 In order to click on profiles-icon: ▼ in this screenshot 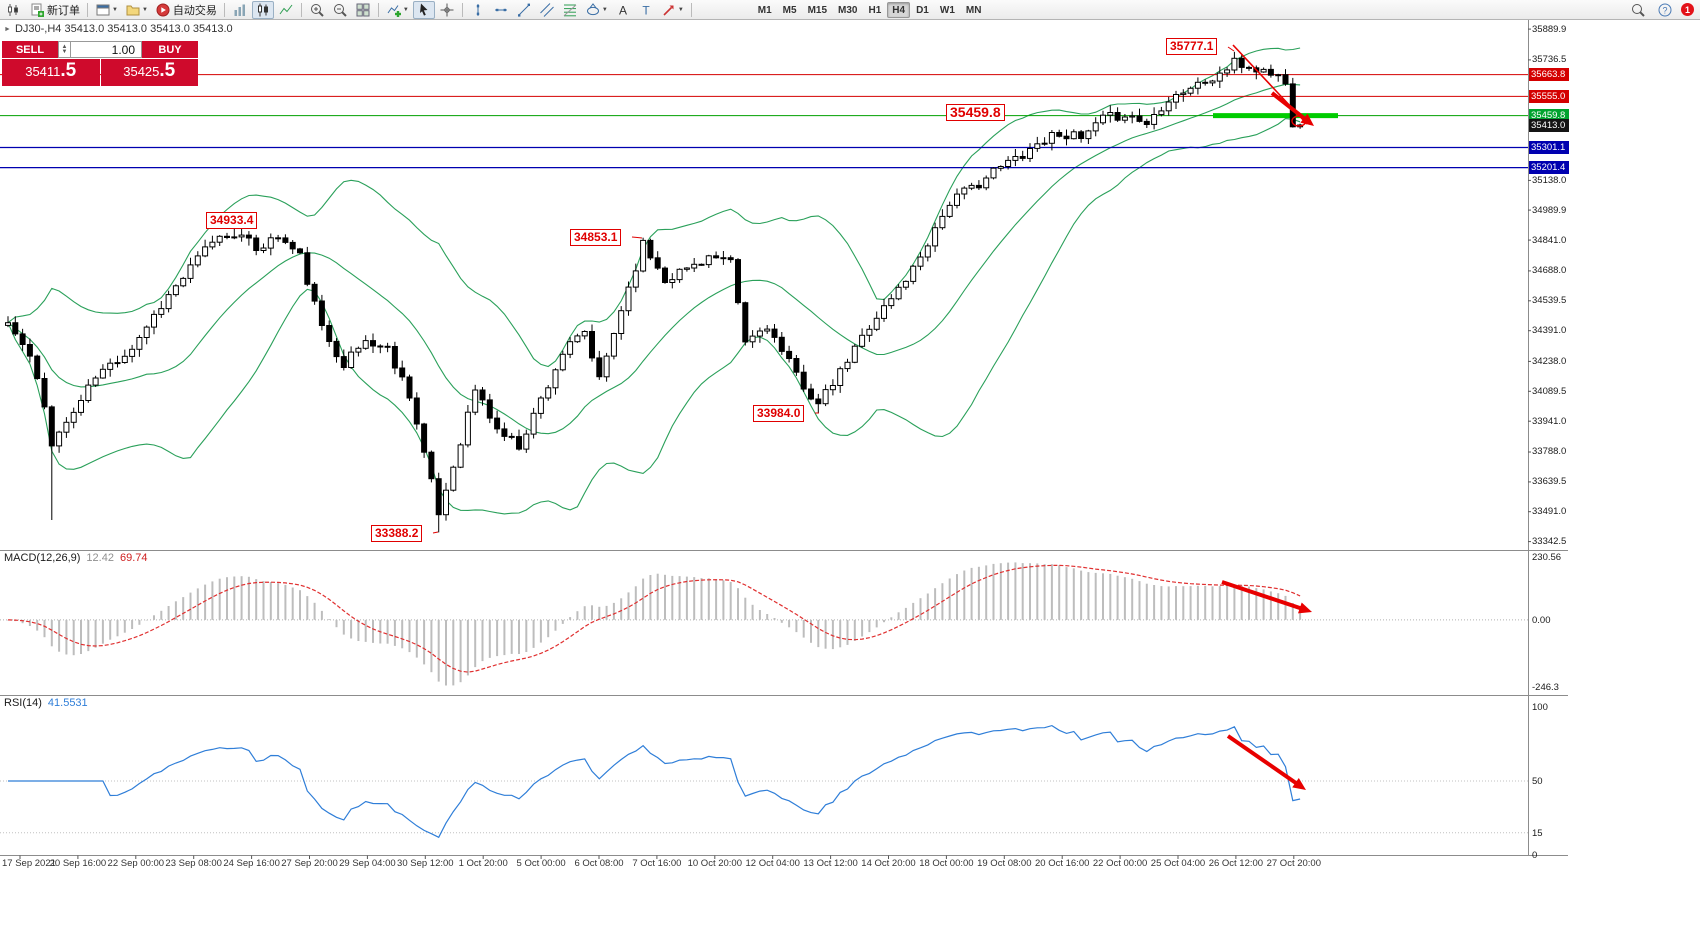, I will do `click(136, 10)`.